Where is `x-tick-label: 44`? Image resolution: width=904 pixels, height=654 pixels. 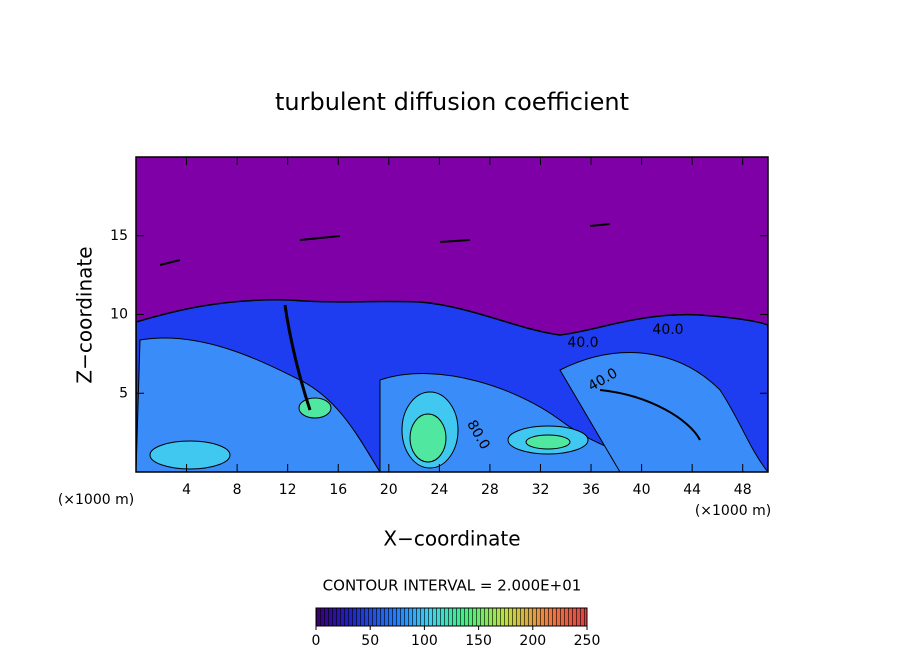 x-tick-label: 44 is located at coordinates (692, 490).